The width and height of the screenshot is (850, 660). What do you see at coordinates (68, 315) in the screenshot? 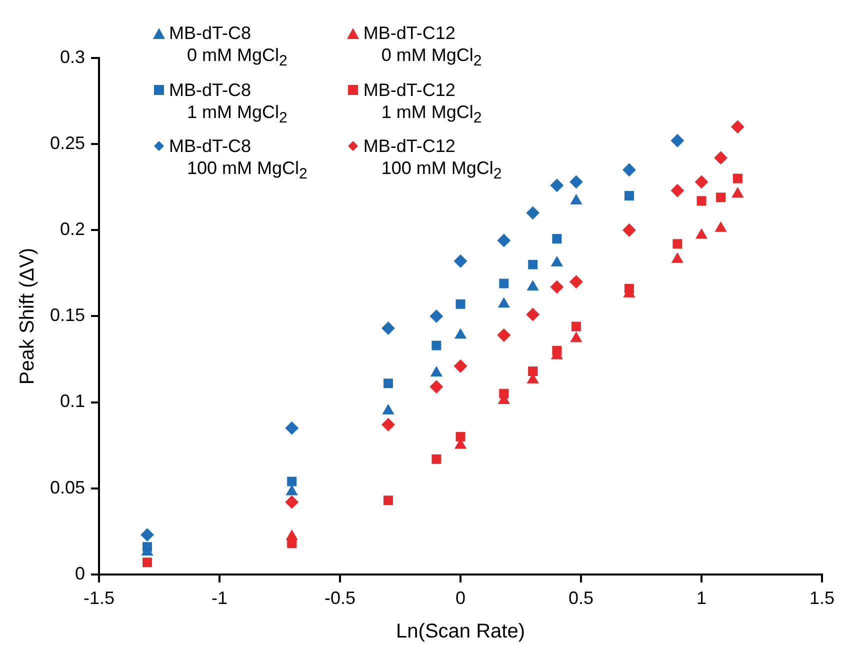
I see `y-tick-label: 0.15` at bounding box center [68, 315].